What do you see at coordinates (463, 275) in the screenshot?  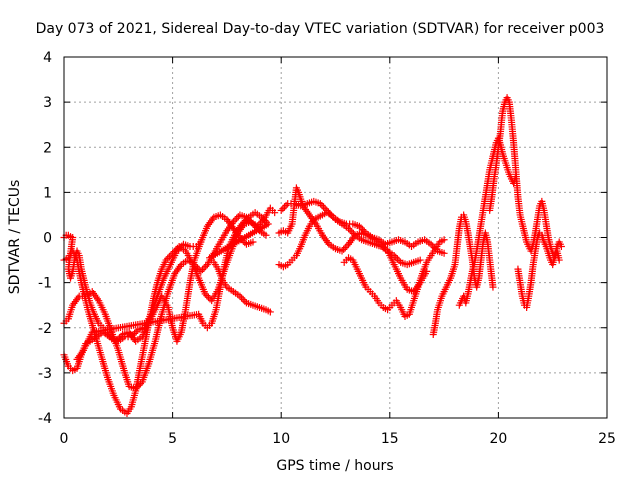 I see `series-arc10` at bounding box center [463, 275].